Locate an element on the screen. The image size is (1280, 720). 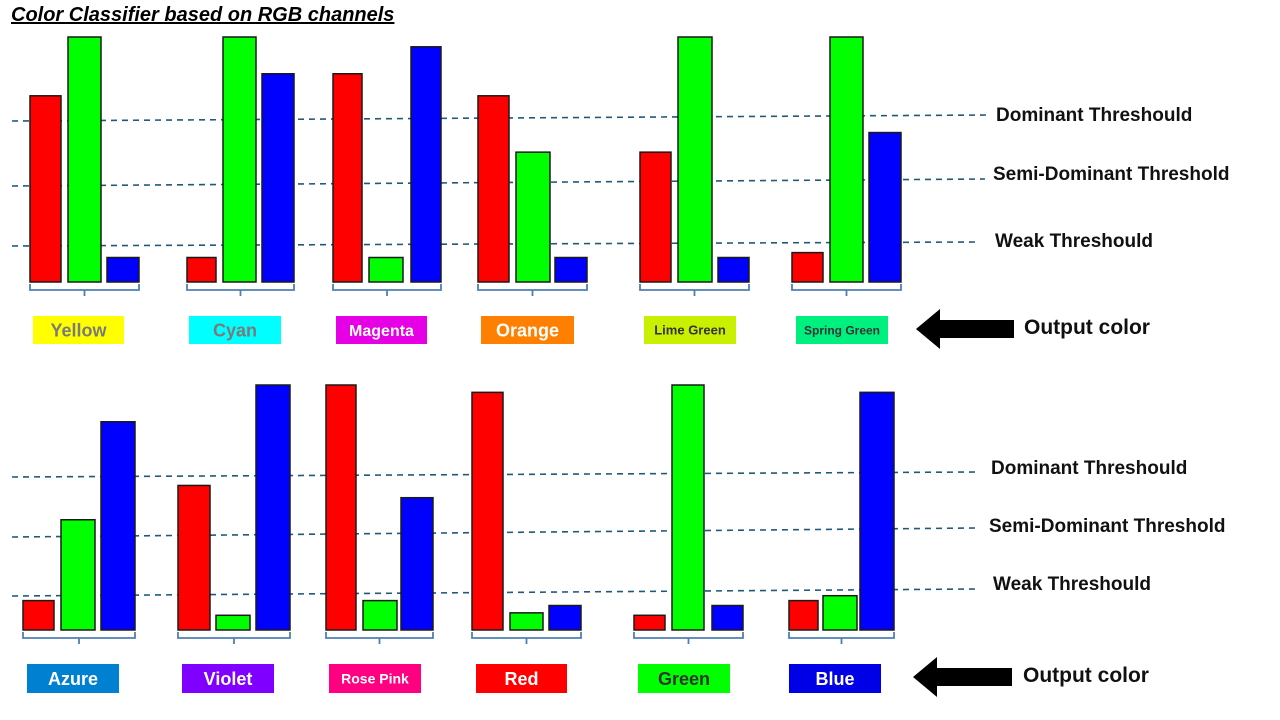
output-badge-label-blue: Blue is located at coordinates (834, 679).